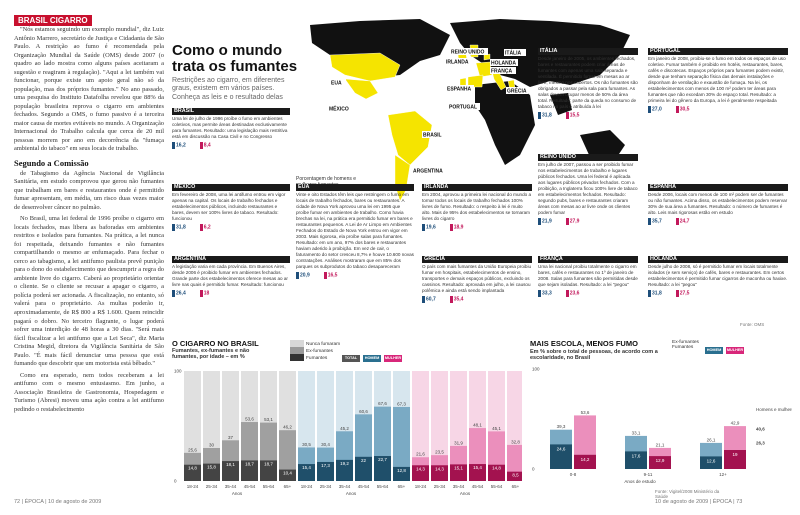 The height and width of the screenshot is (515, 800). I want to click on map-source: Fonte: OMS, so click(752, 324).